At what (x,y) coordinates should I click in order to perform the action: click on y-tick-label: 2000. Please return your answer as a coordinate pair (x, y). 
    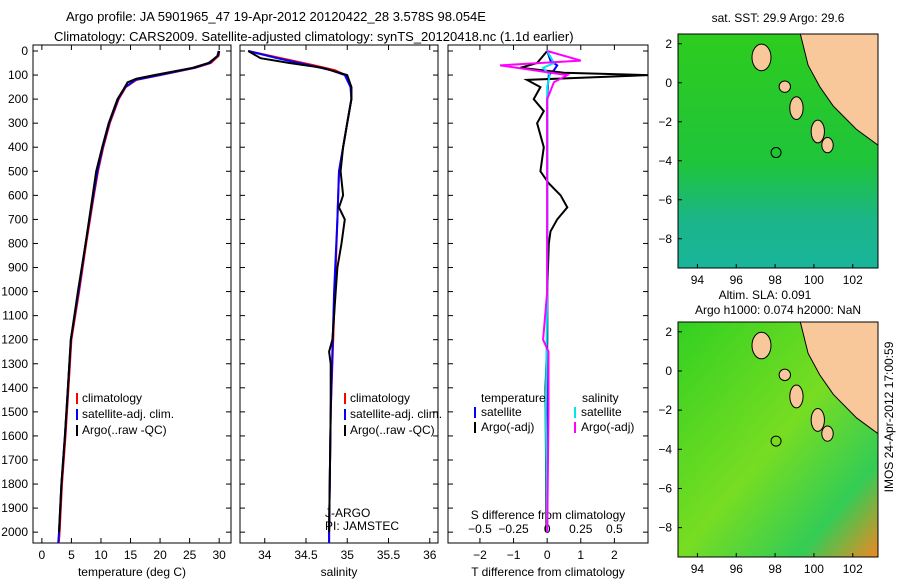
    Looking at the image, I should click on (14, 532).